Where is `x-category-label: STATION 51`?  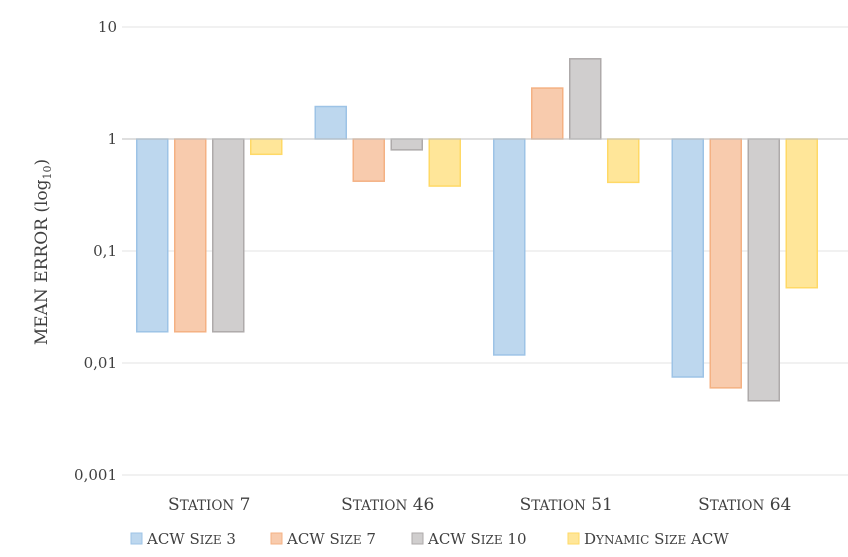 x-category-label: STATION 51 is located at coordinates (566, 505).